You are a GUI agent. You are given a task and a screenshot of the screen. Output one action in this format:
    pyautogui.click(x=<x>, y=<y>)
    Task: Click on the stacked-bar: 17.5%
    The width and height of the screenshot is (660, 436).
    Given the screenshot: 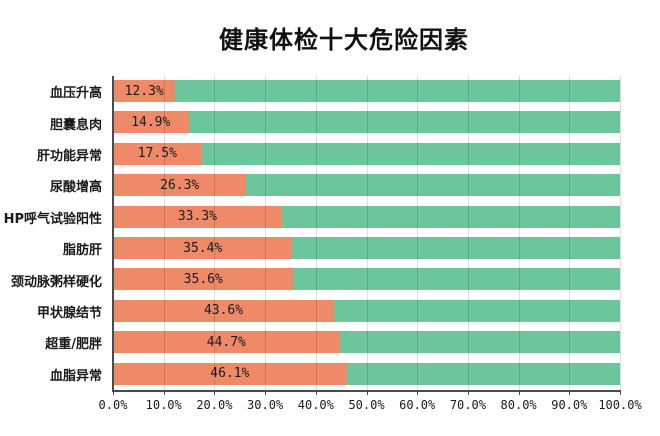 What is the action you would take?
    pyautogui.click(x=366, y=153)
    